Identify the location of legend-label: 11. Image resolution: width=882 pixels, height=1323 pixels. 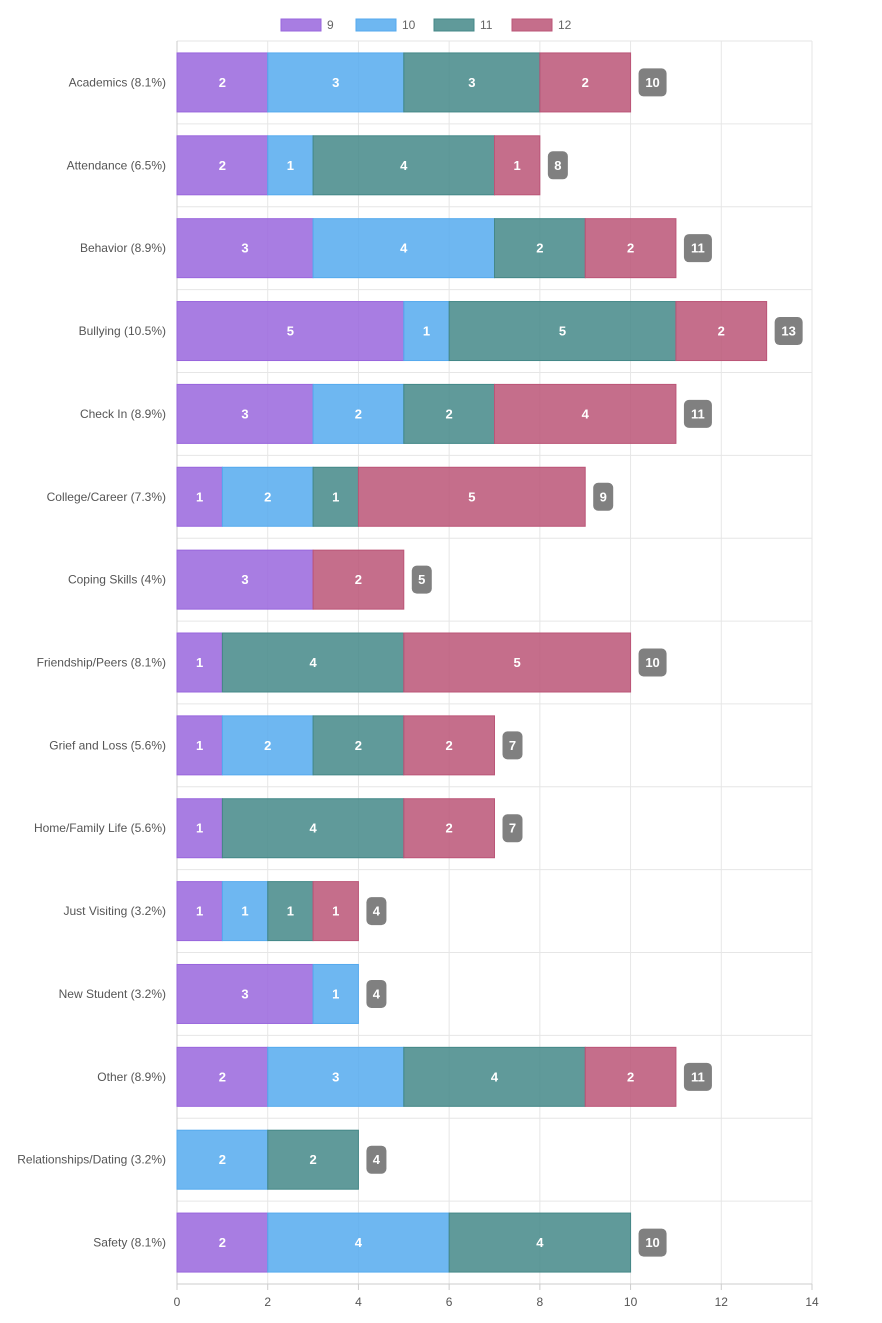
(486, 25).